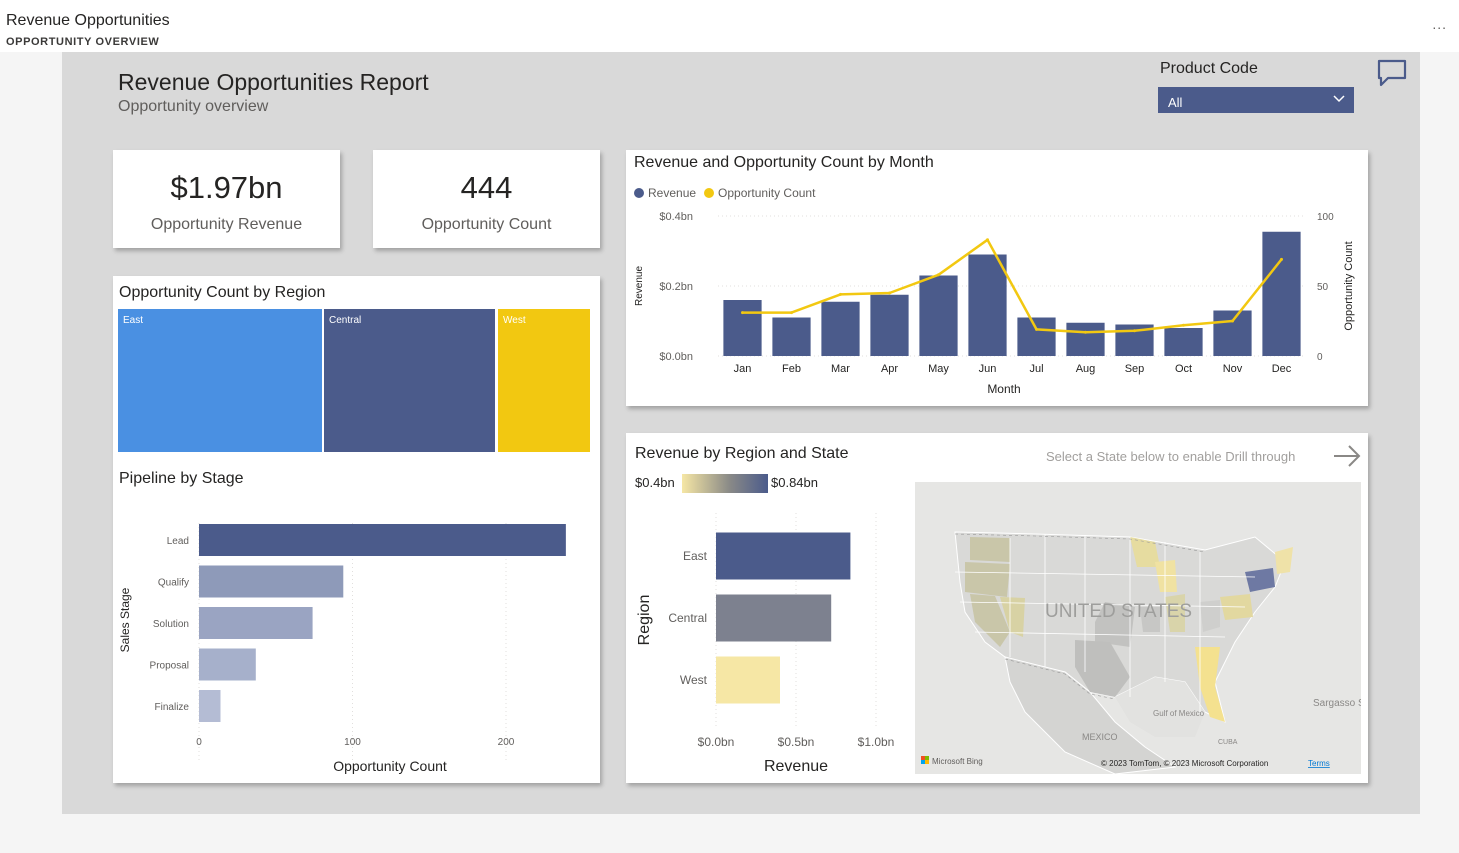 The height and width of the screenshot is (853, 1459). What do you see at coordinates (742, 453) in the screenshot?
I see `region-state-title: Revenue by Region and State` at bounding box center [742, 453].